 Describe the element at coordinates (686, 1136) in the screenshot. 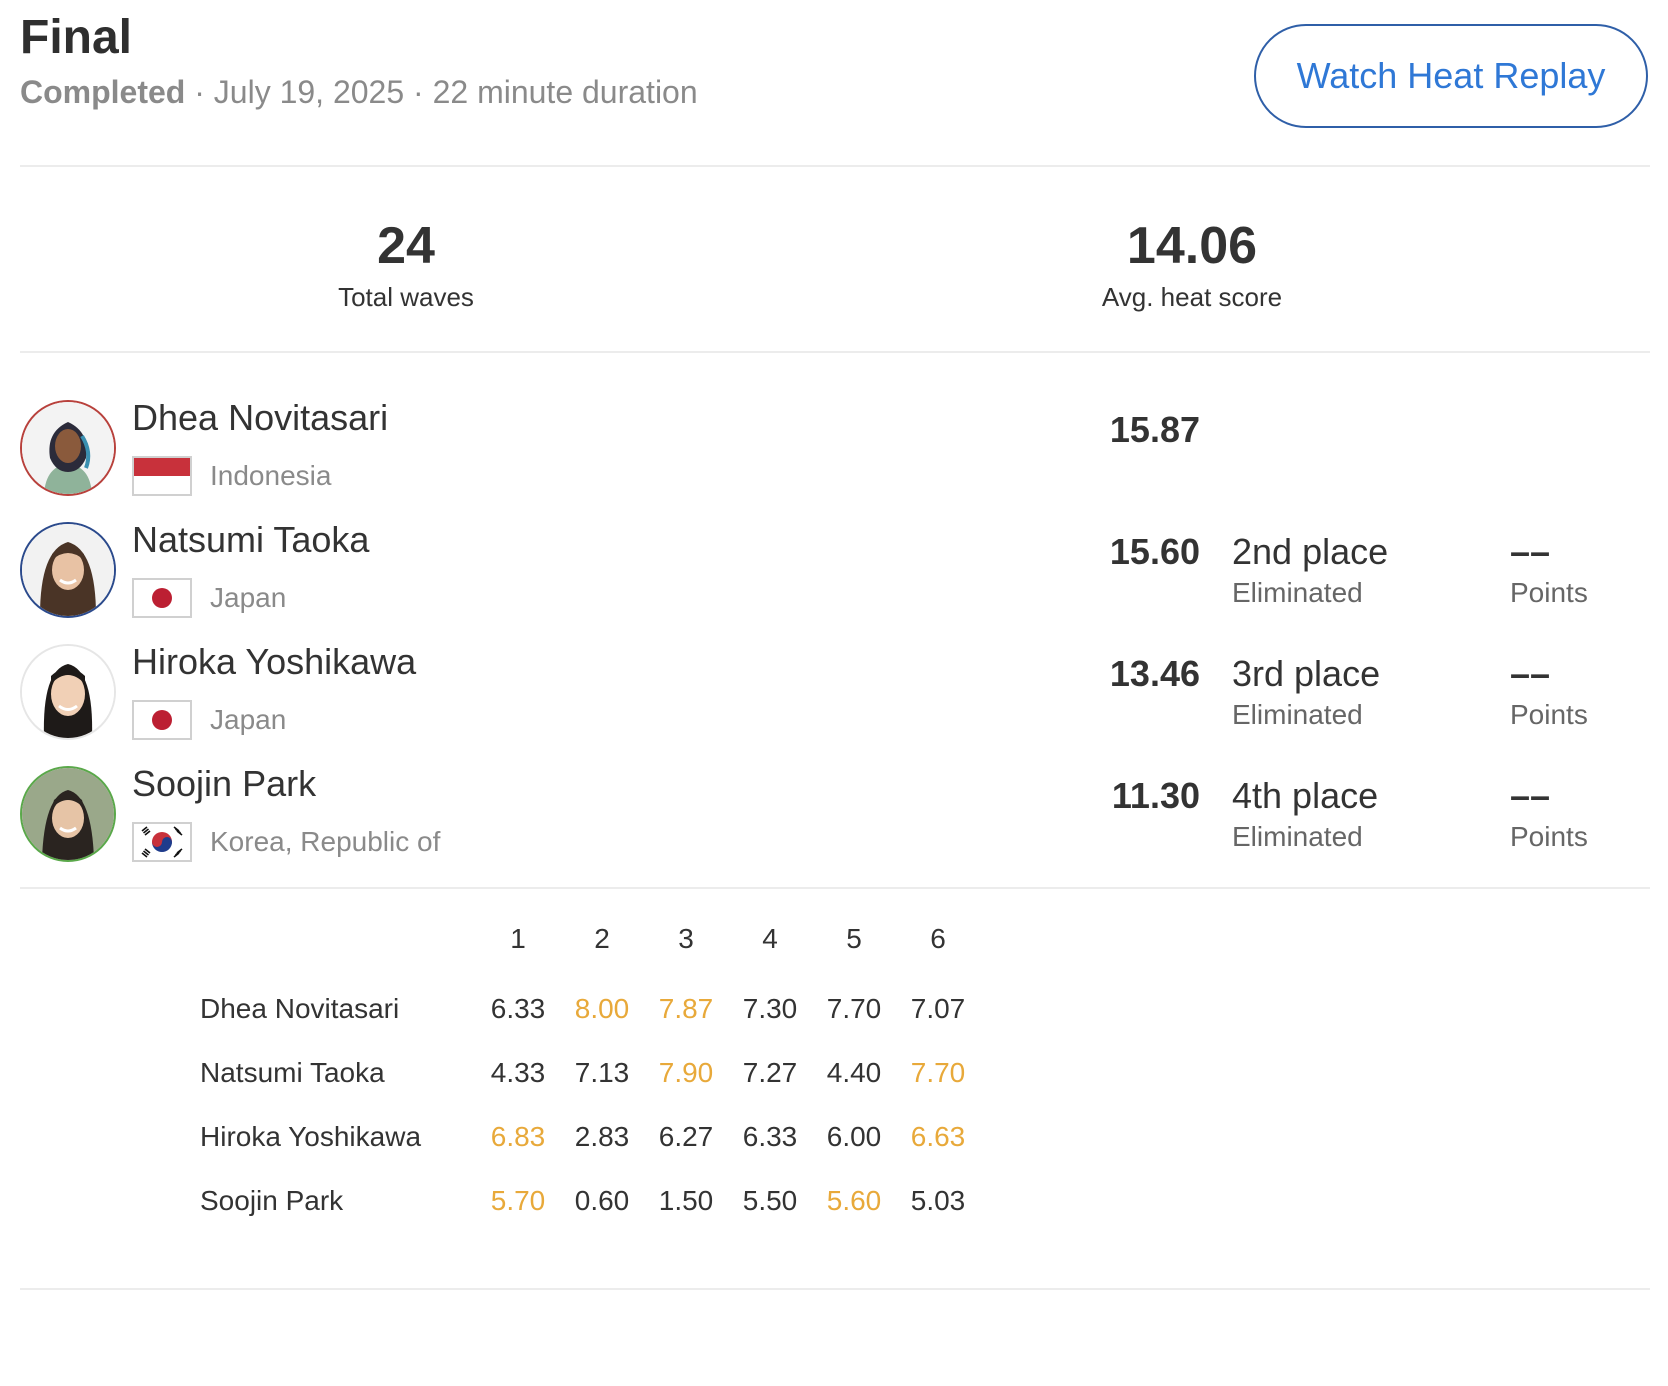

I see `wave-score: 6.27` at that location.